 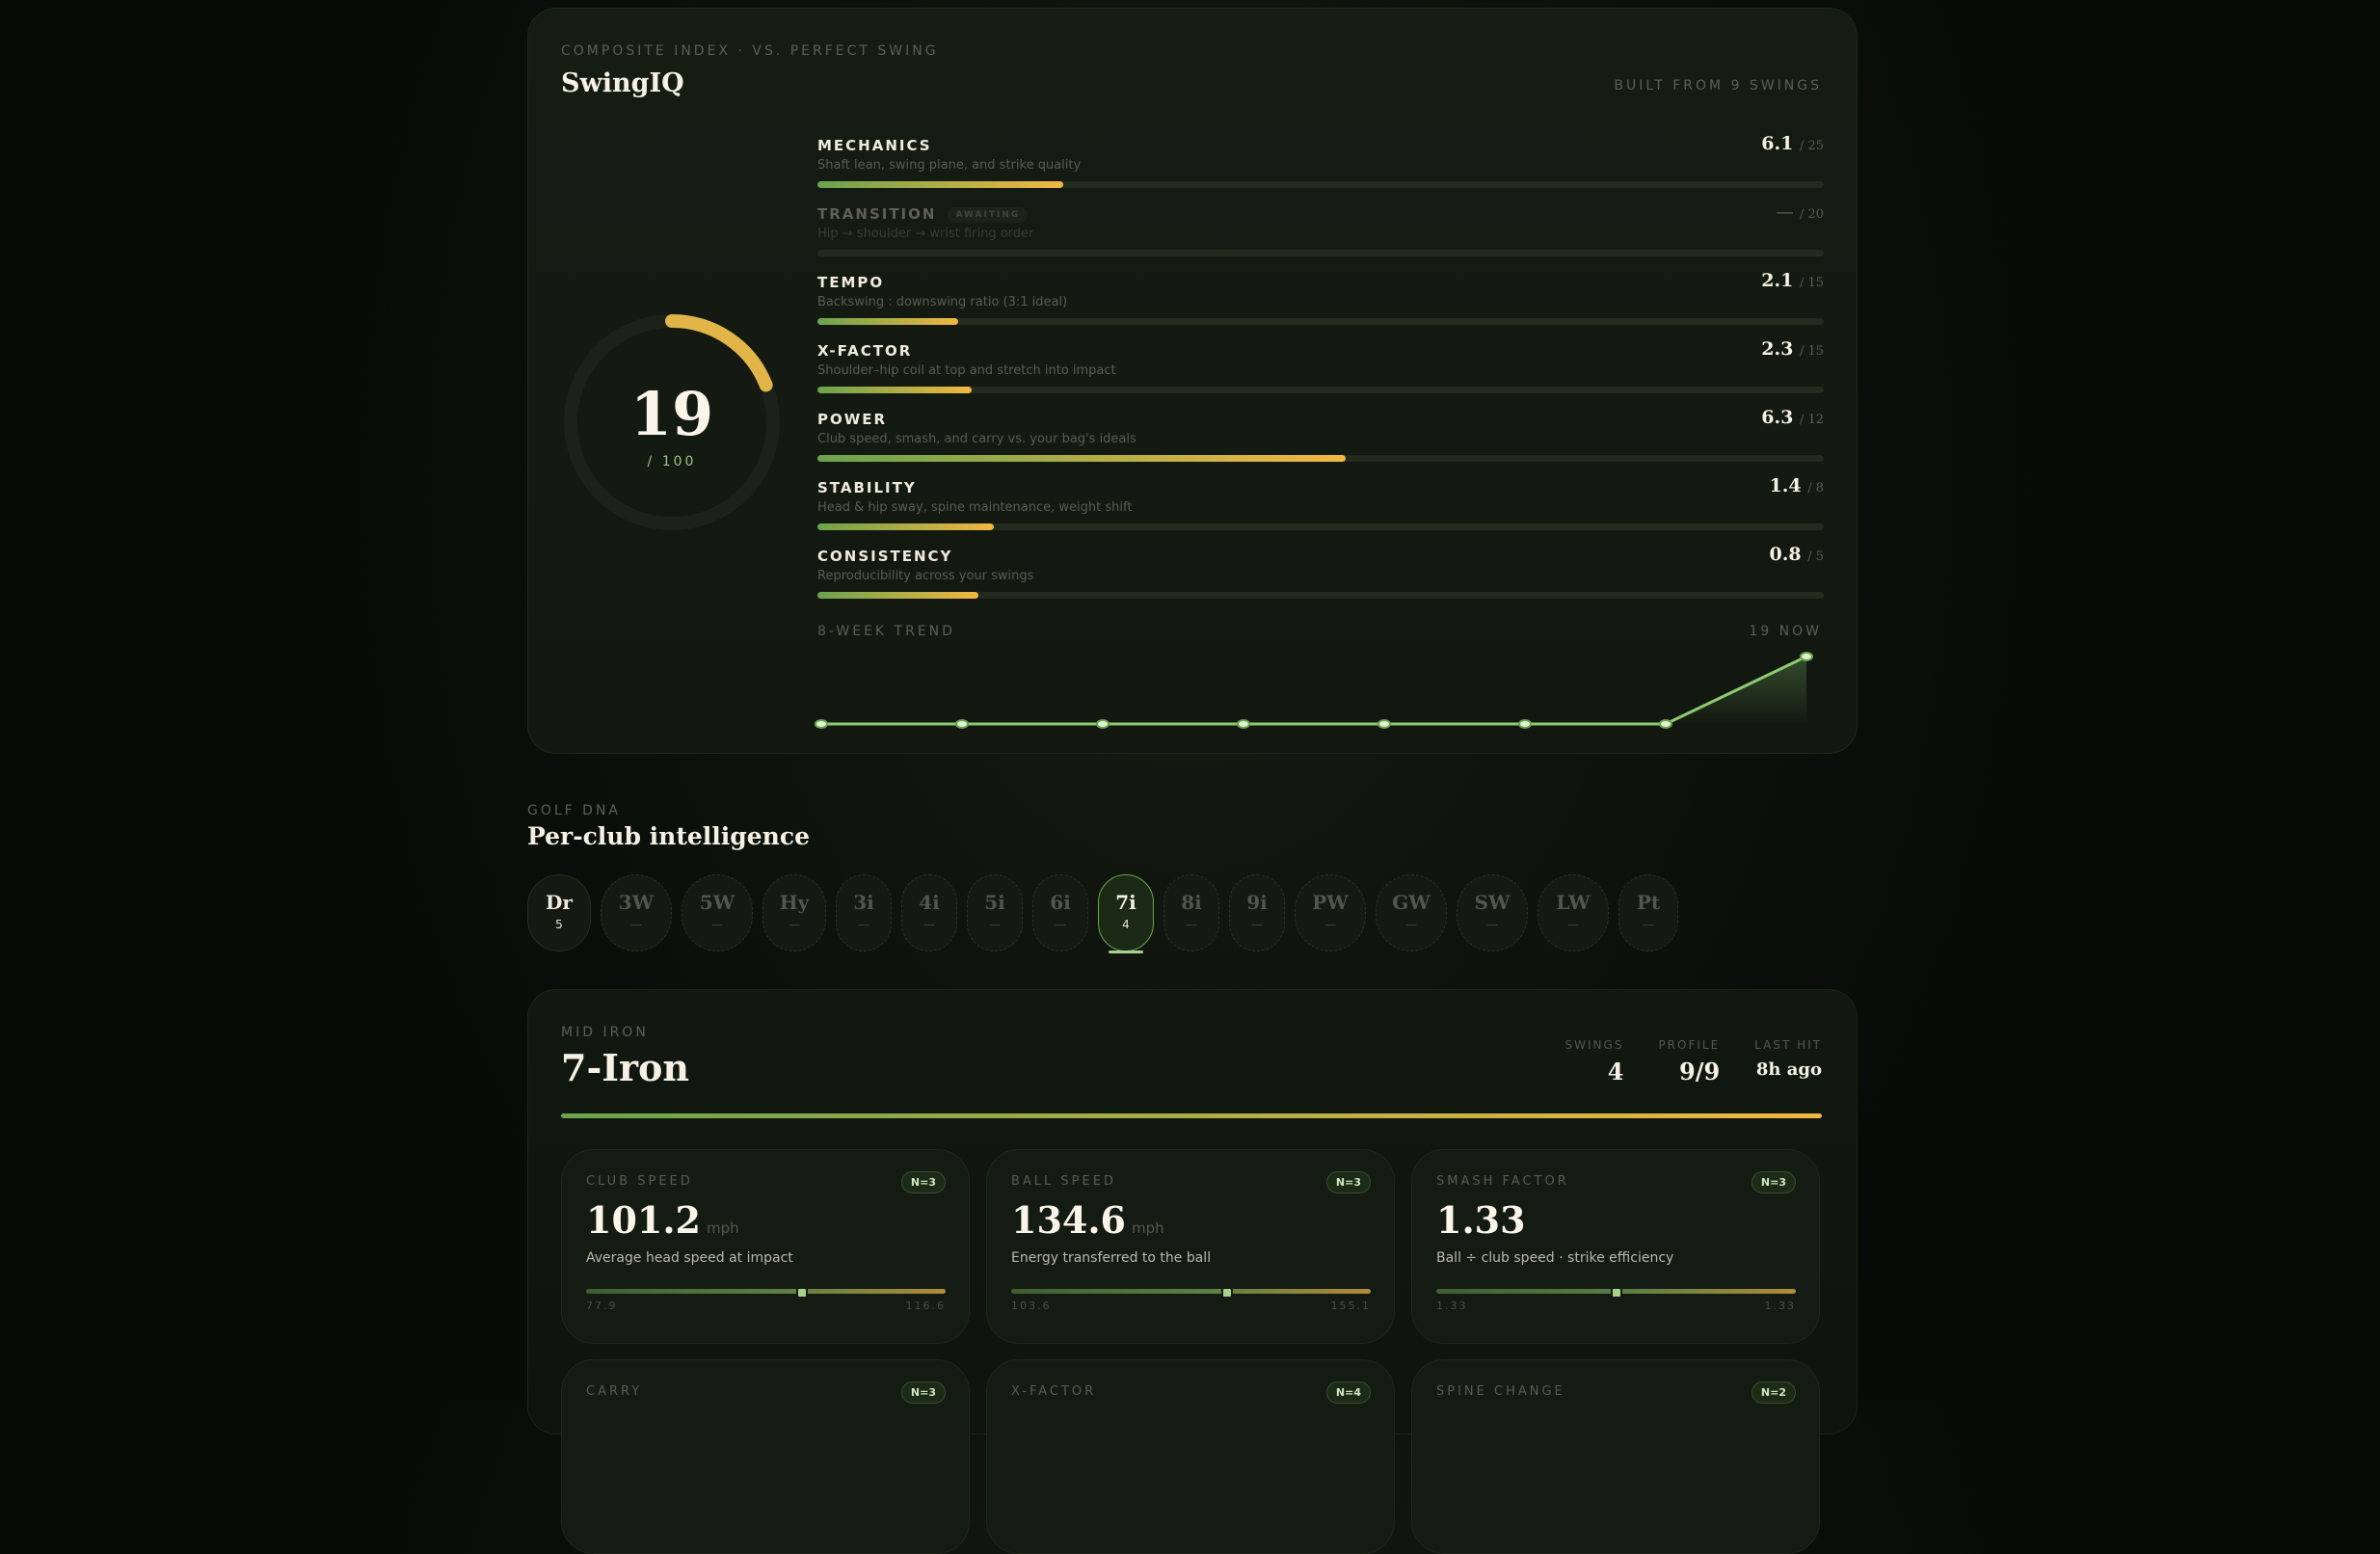 I want to click on club-chip-3w: 3W —, so click(x=636, y=912).